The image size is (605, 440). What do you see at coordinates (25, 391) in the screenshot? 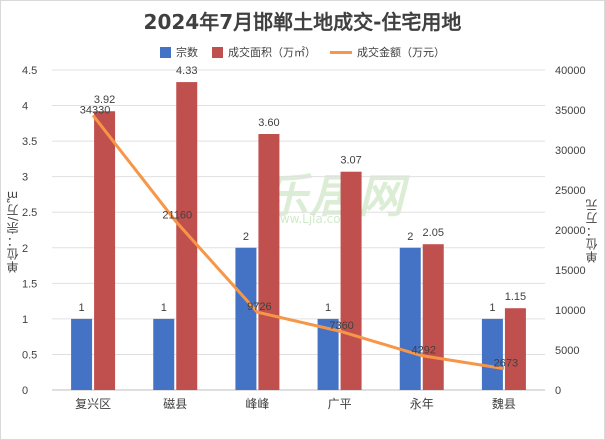
I see `y-left-tick-label: 0` at bounding box center [25, 391].